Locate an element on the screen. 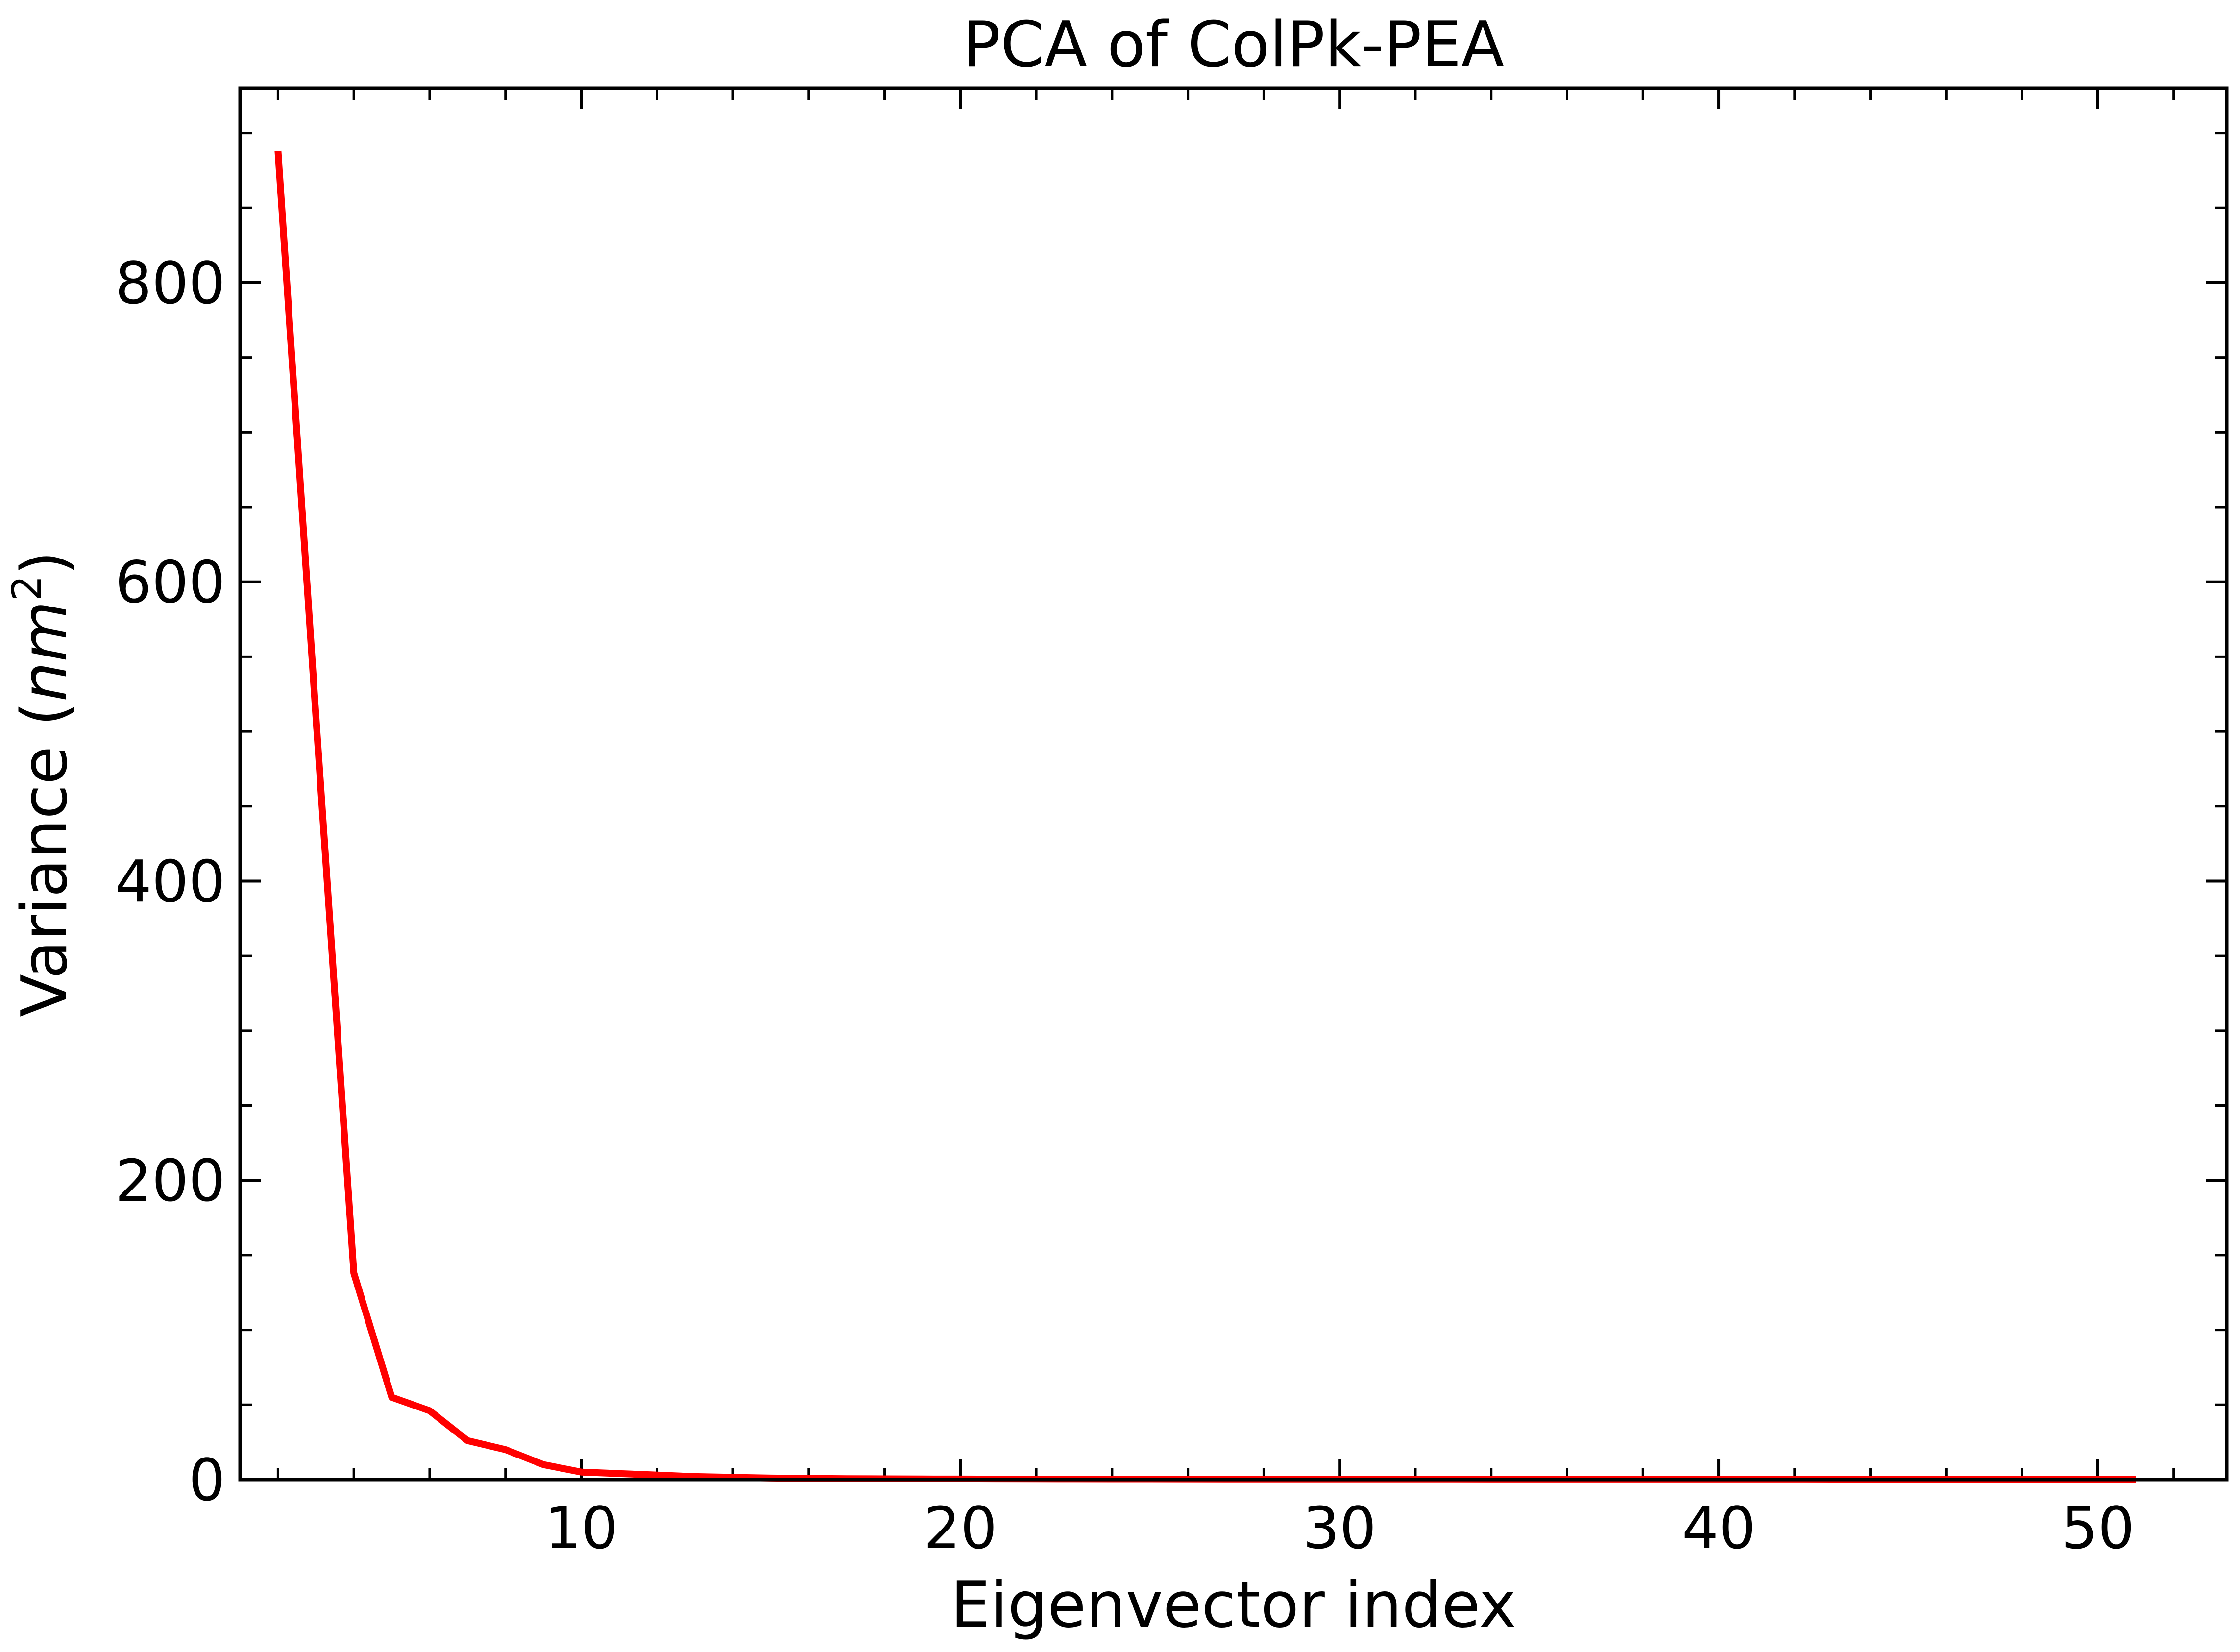 This screenshot has height=1652, width=2240. y-axis-label-unit: nm is located at coordinates (45, 651).